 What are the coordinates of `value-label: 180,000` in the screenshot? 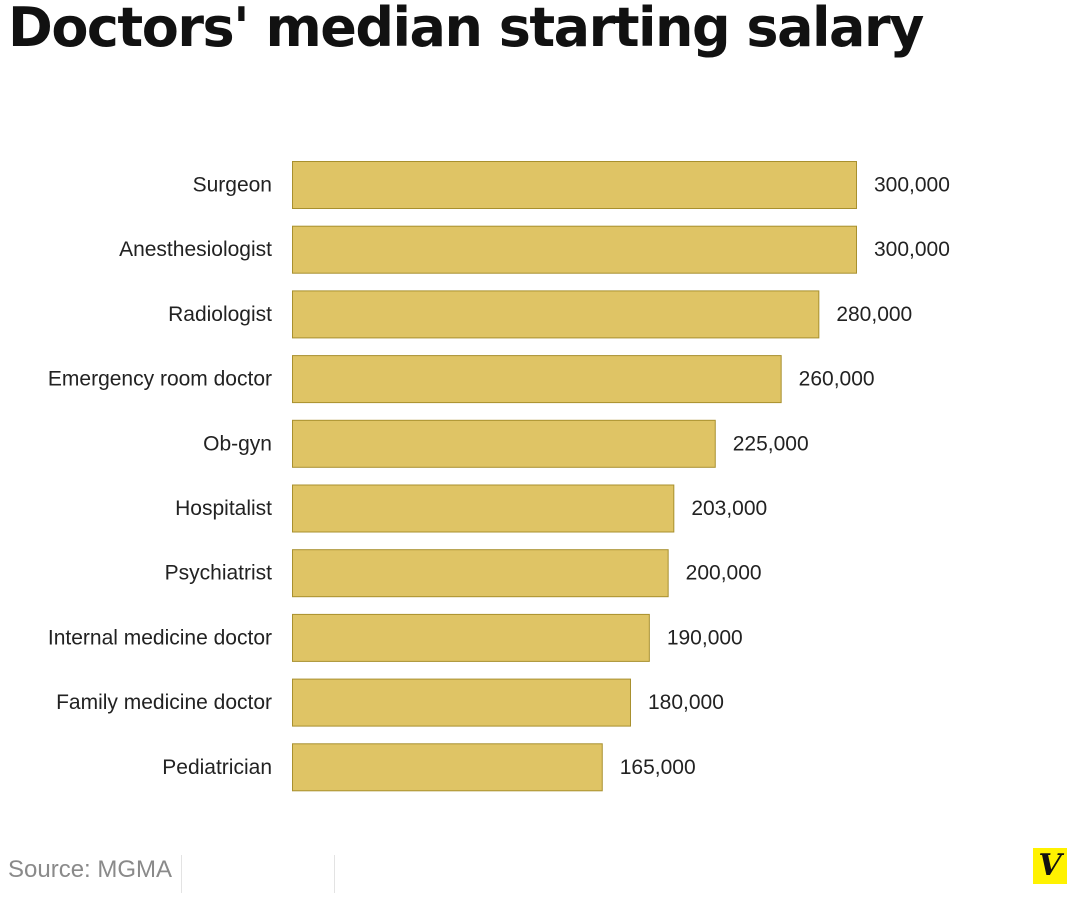 It's located at (686, 702).